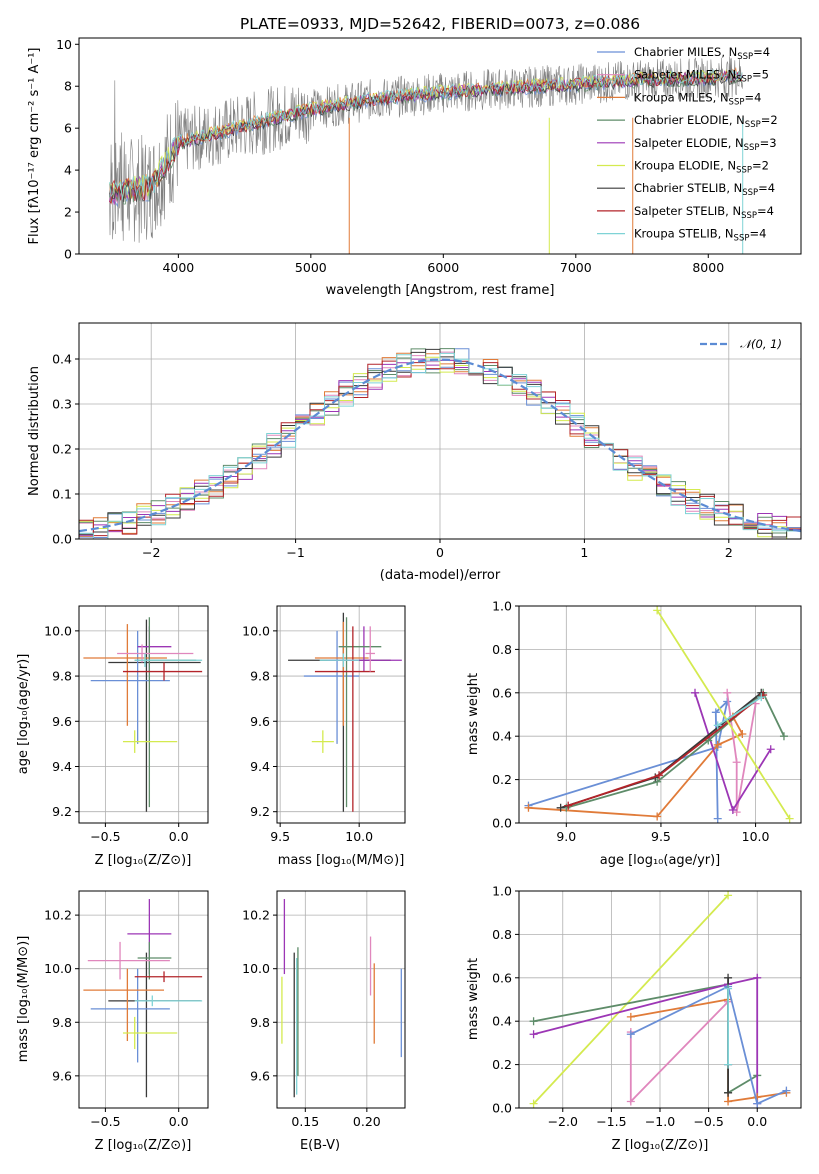 This screenshot has height=1174, width=819. I want to click on y-tick-label: 9.2, so click(62, 811).